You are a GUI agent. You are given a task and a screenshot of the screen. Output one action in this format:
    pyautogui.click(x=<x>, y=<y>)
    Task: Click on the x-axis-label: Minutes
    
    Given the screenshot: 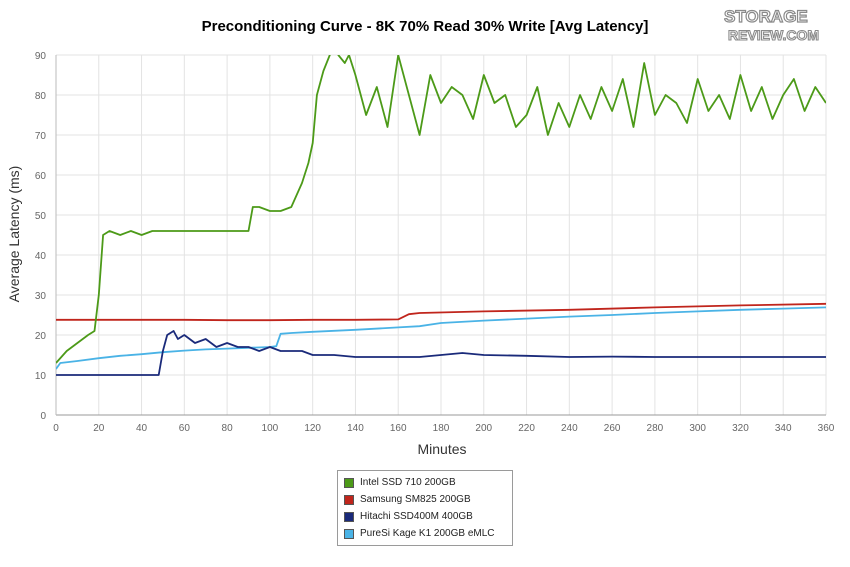 What is the action you would take?
    pyautogui.click(x=441, y=449)
    